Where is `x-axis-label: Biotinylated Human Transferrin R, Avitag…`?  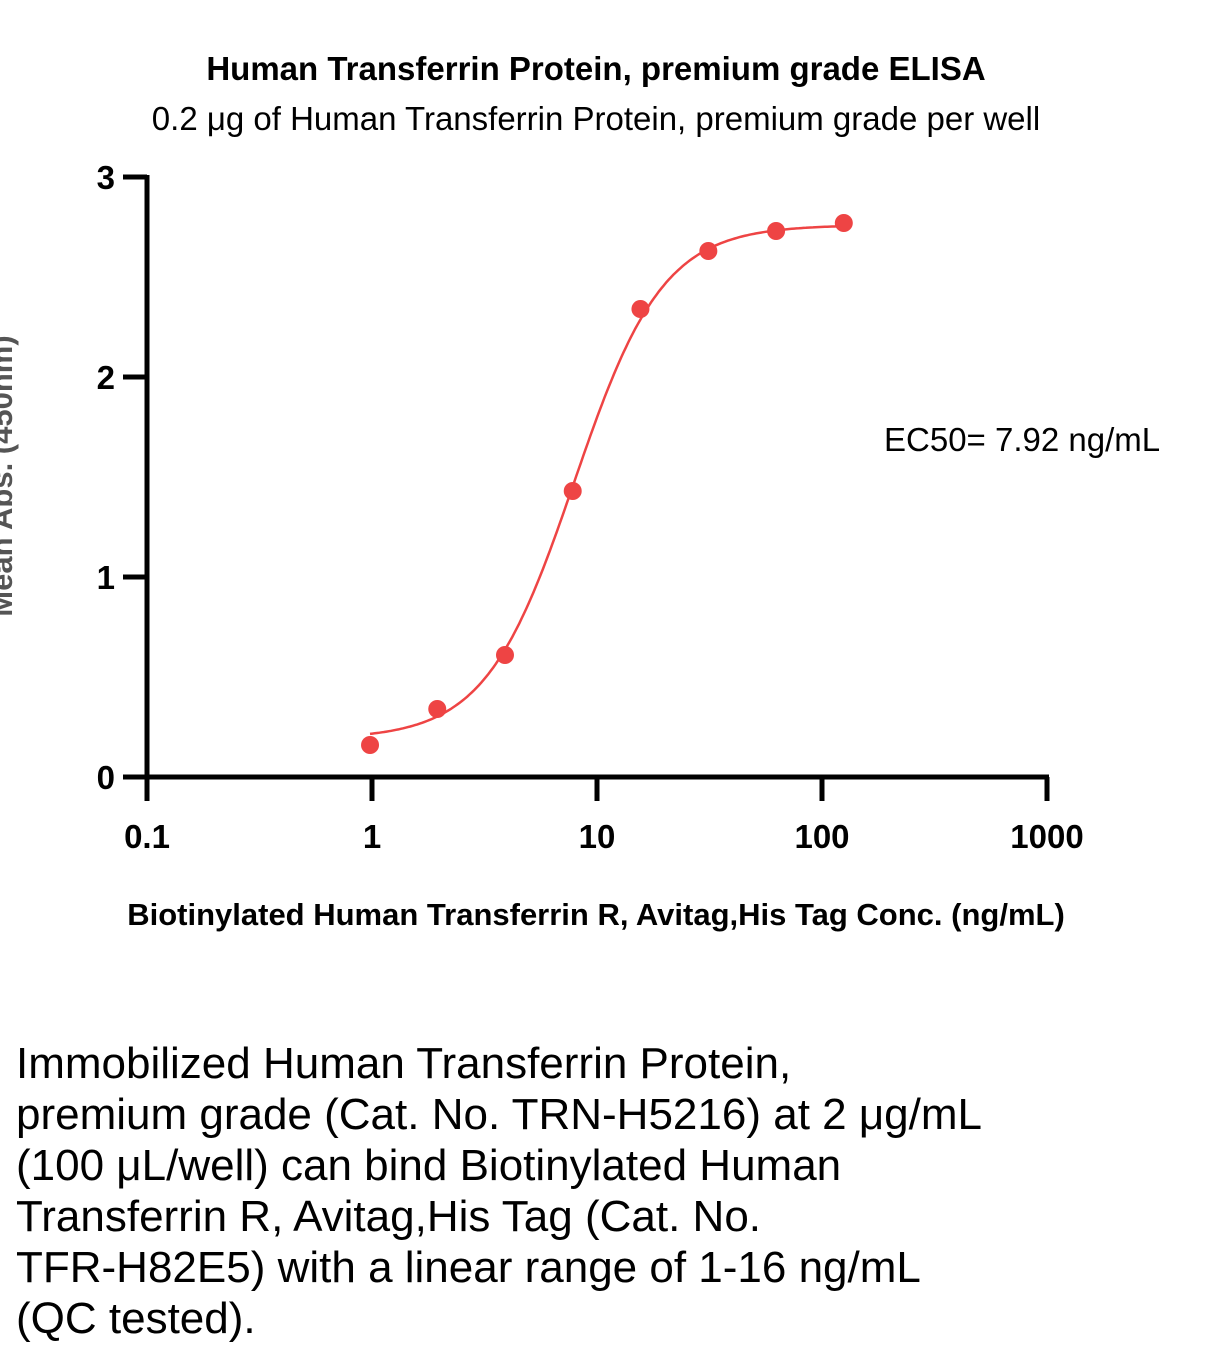
x-axis-label: Biotinylated Human Transferrin R, Avitag… is located at coordinates (596, 914).